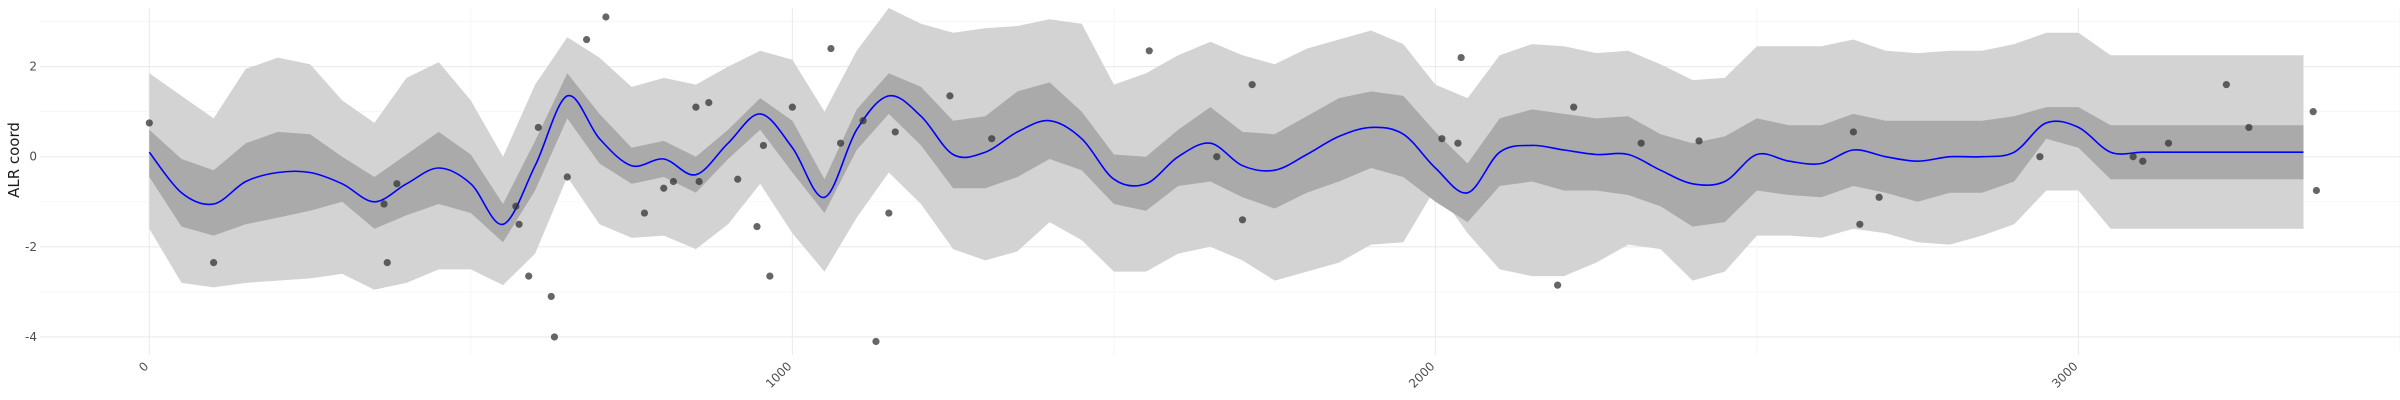 The height and width of the screenshot is (400, 2400). Describe the element at coordinates (33, 67) in the screenshot. I see `y-tick-label: 2` at that location.